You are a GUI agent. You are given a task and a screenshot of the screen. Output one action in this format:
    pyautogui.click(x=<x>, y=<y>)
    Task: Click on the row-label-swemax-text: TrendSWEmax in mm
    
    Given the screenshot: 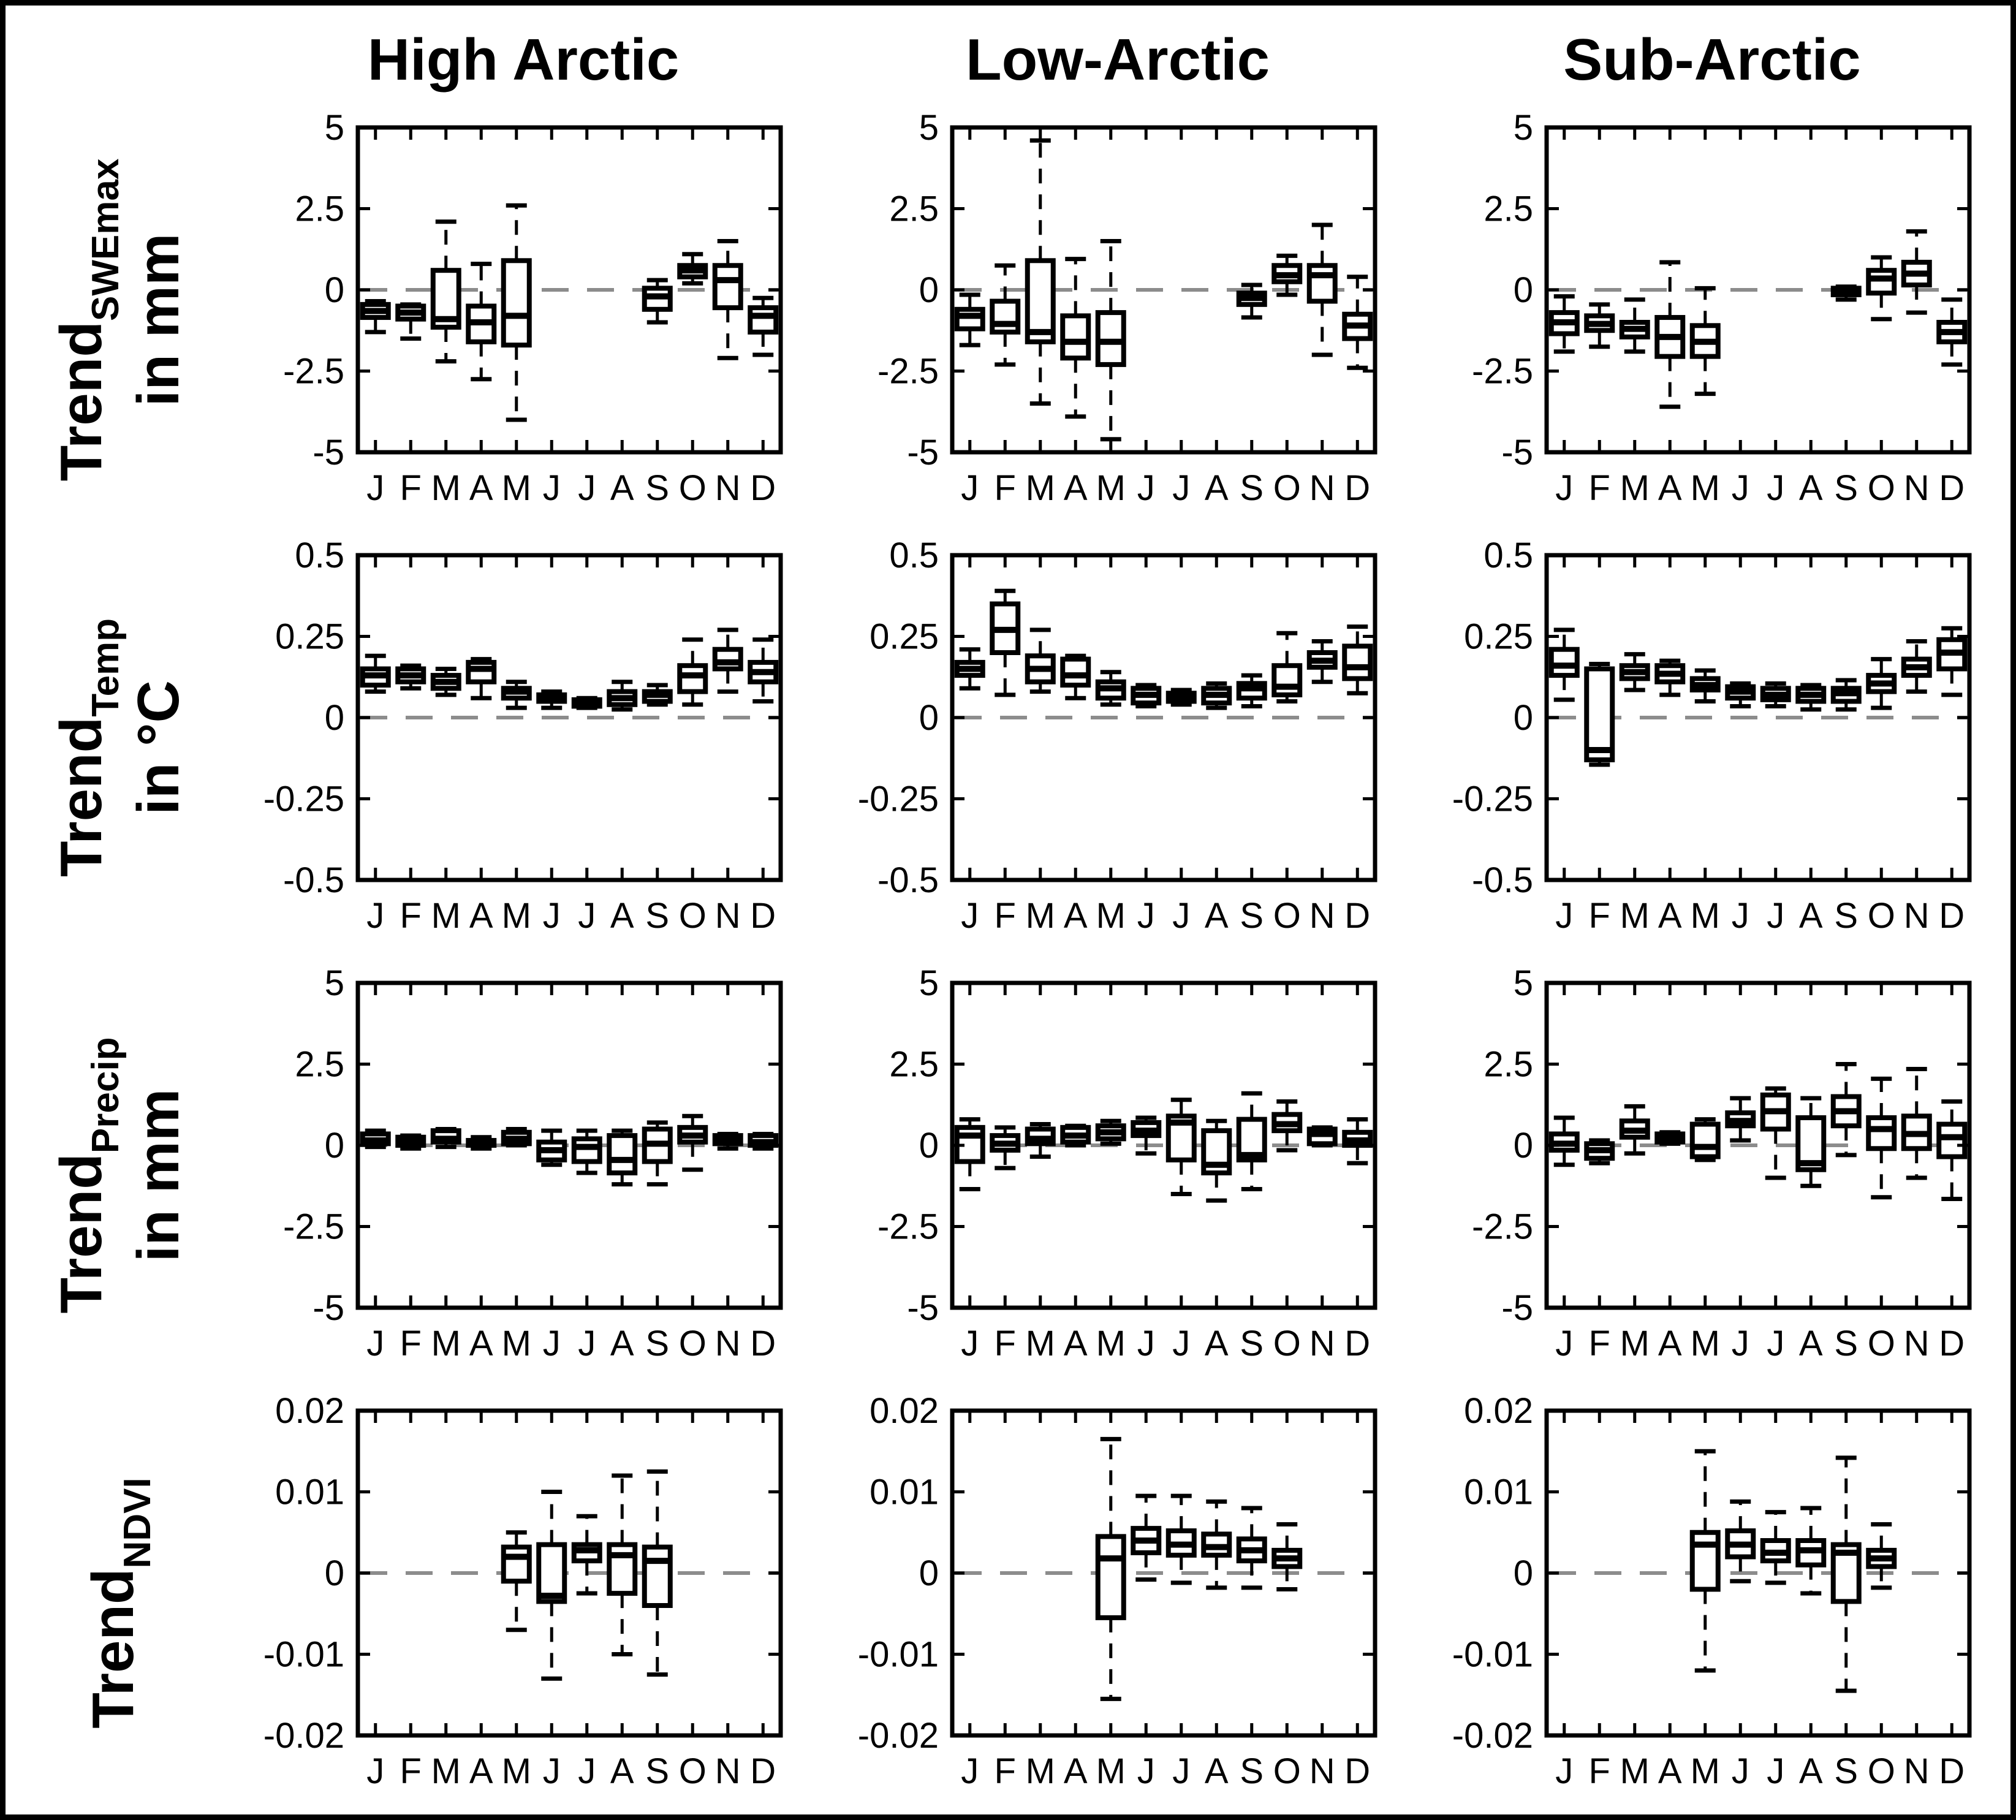 What is the action you would take?
    pyautogui.click(x=119, y=320)
    